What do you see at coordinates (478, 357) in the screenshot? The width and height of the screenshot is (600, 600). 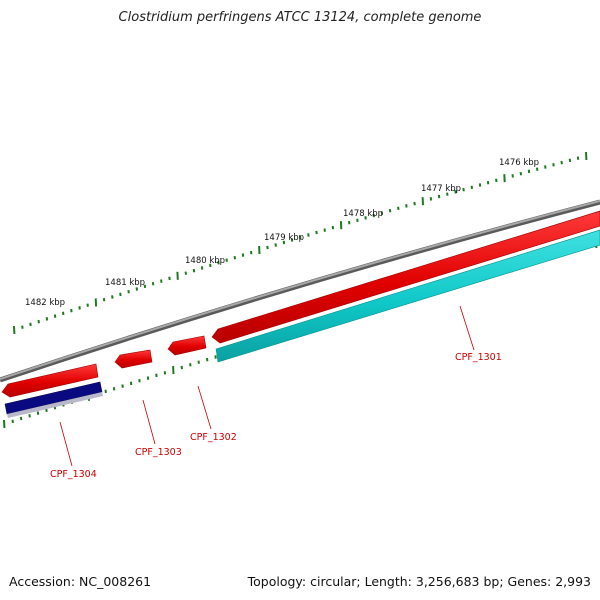 I see `label-cpf-1301: CPF_1301` at bounding box center [478, 357].